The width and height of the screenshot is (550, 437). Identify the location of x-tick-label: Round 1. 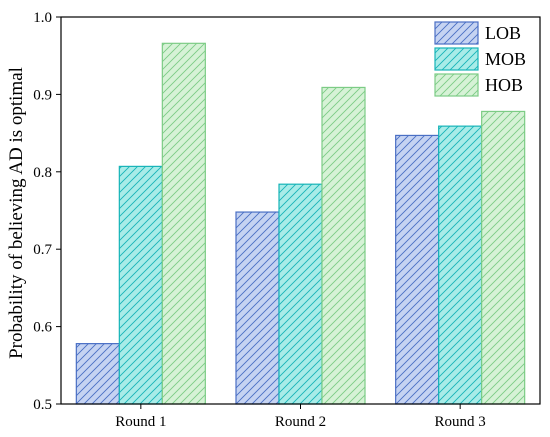
(140, 422).